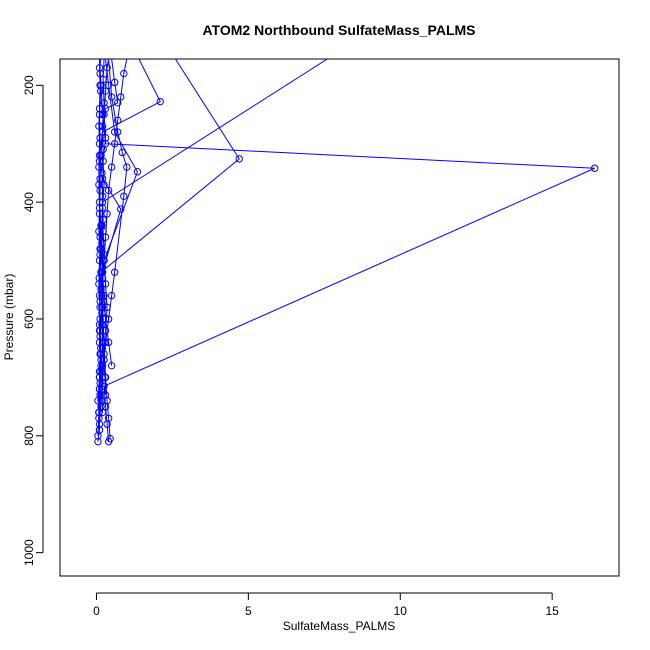 This screenshot has height=650, width=650. I want to click on y-tick-label: 1000, so click(29, 552).